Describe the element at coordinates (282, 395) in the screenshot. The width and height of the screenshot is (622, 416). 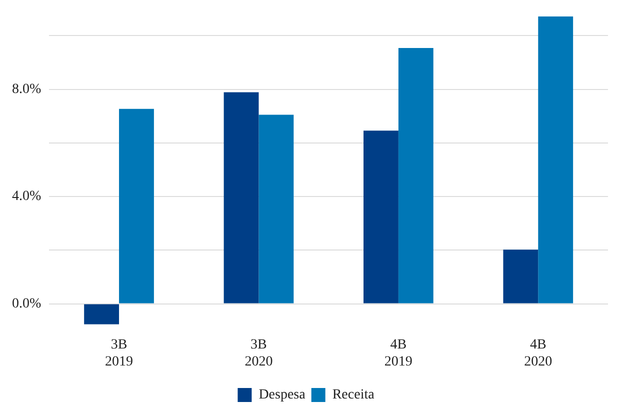
I see `legend-label: Despesa` at that location.